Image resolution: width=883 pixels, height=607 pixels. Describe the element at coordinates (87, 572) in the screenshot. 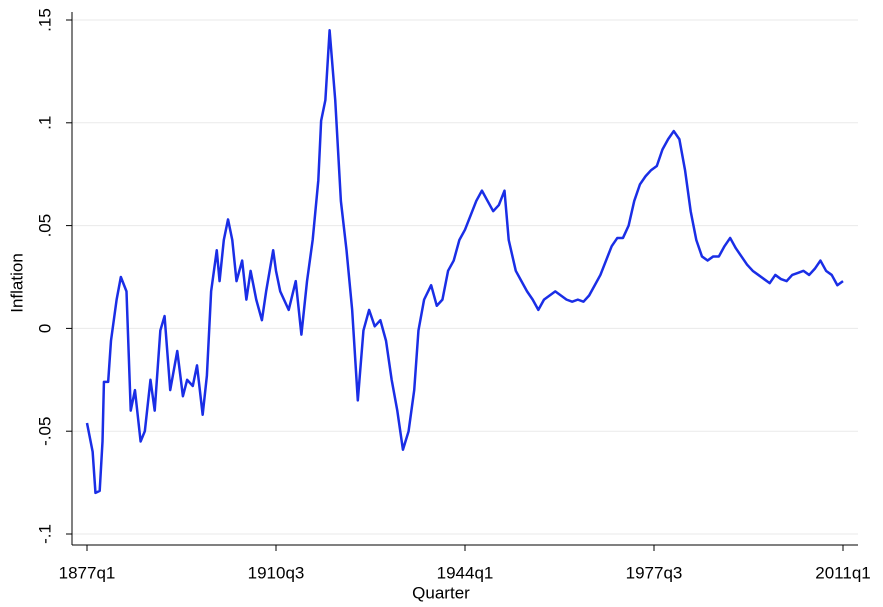

I see `x-tick-label: 1877q1` at that location.